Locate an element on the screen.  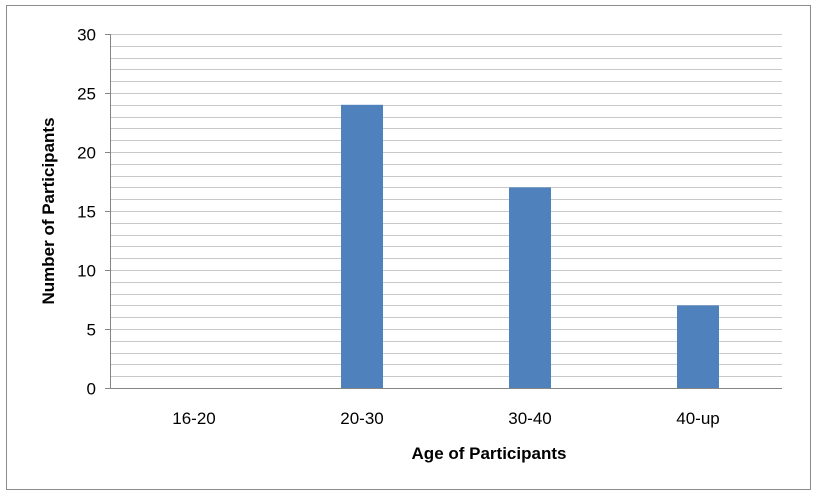
y-tick-label: 0 is located at coordinates (91, 389).